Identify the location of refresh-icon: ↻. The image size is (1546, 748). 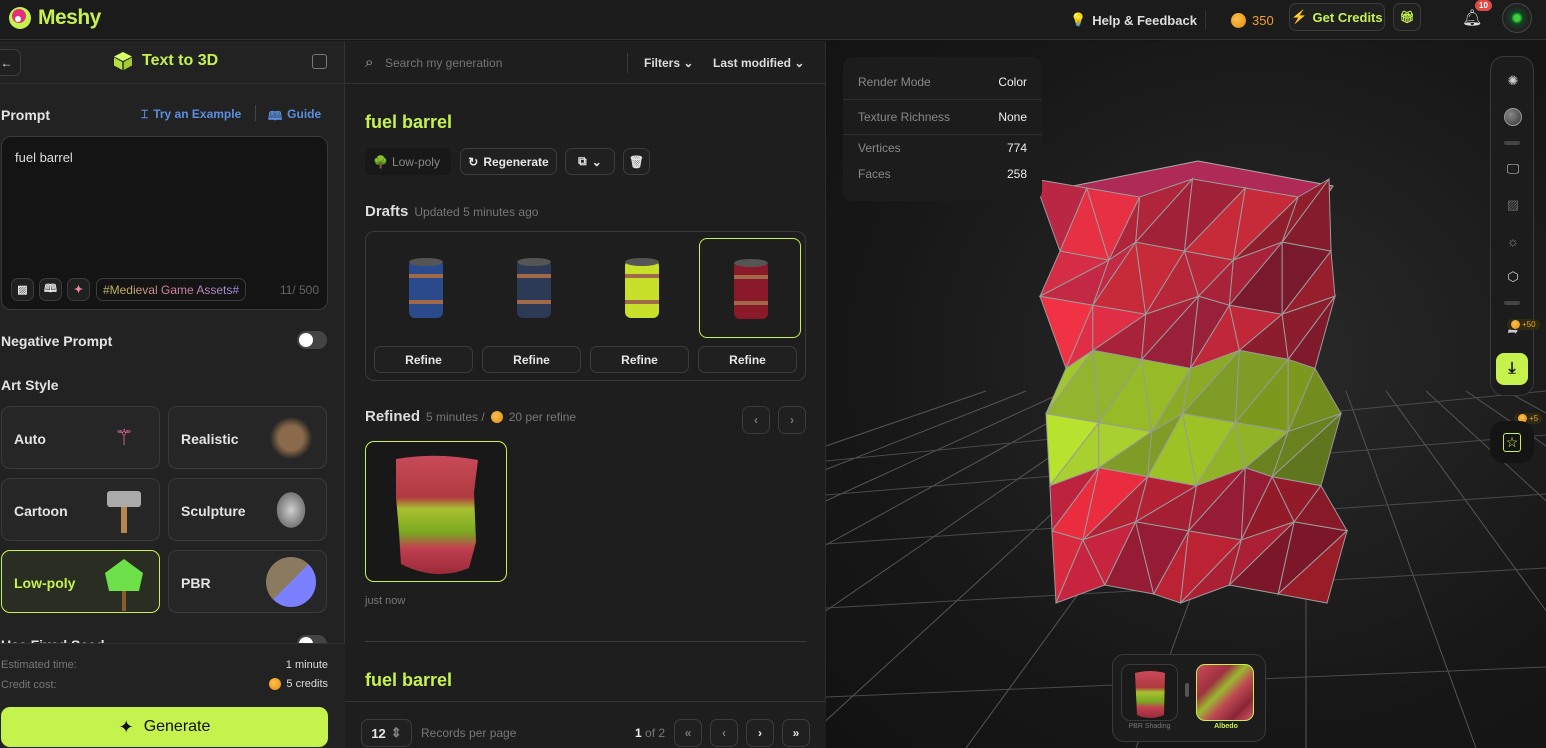
(473, 161).